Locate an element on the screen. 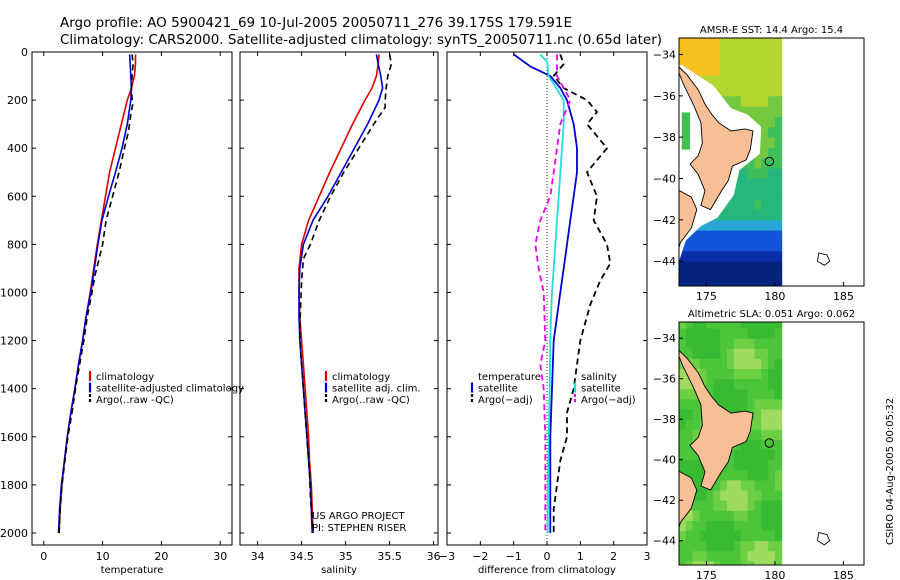 This screenshot has height=580, width=900. salinity-xtick-label: 35.5 is located at coordinates (389, 556).